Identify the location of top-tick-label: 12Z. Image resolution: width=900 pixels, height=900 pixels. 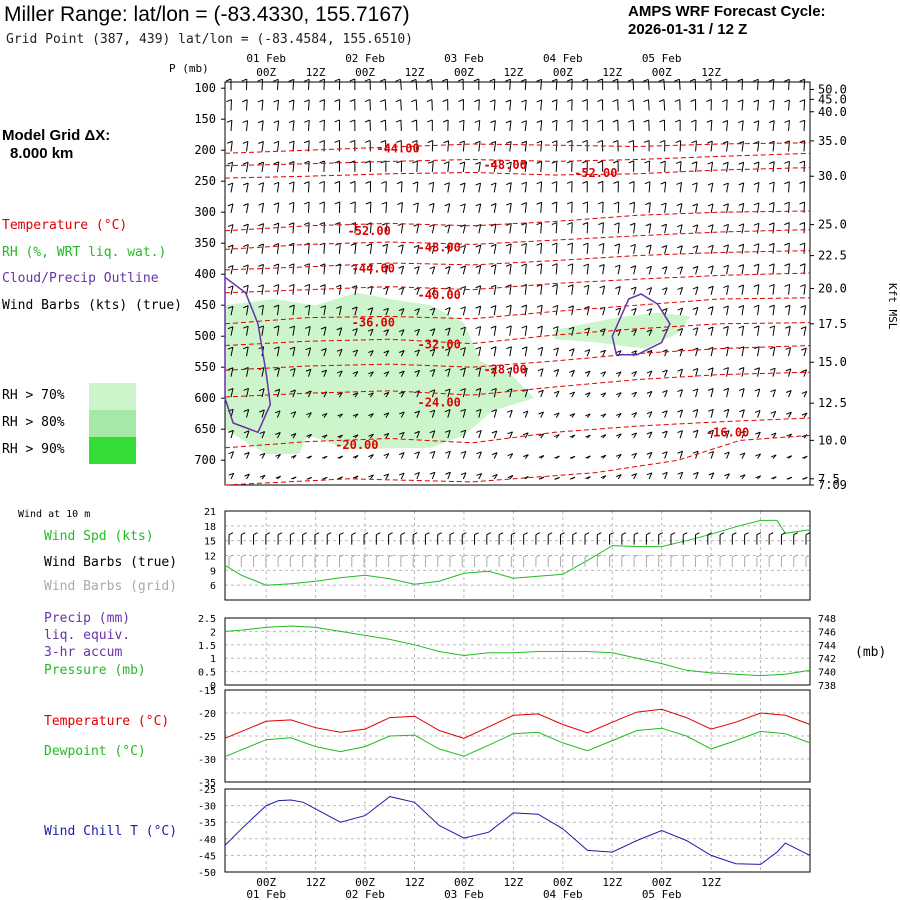
(415, 72).